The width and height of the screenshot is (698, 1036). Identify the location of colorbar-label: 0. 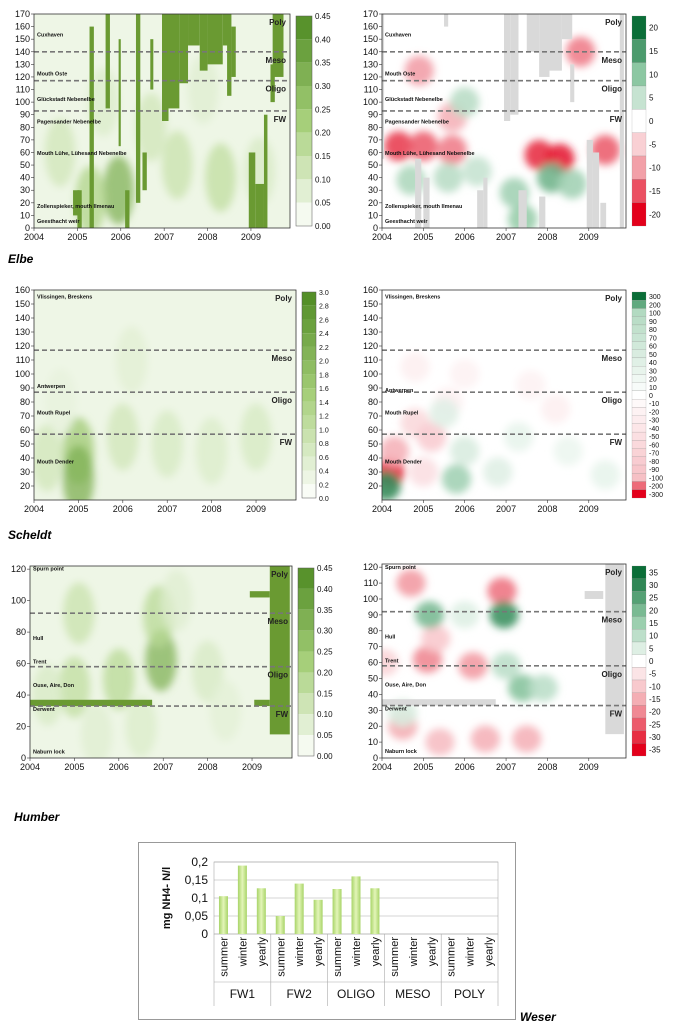
(651, 396).